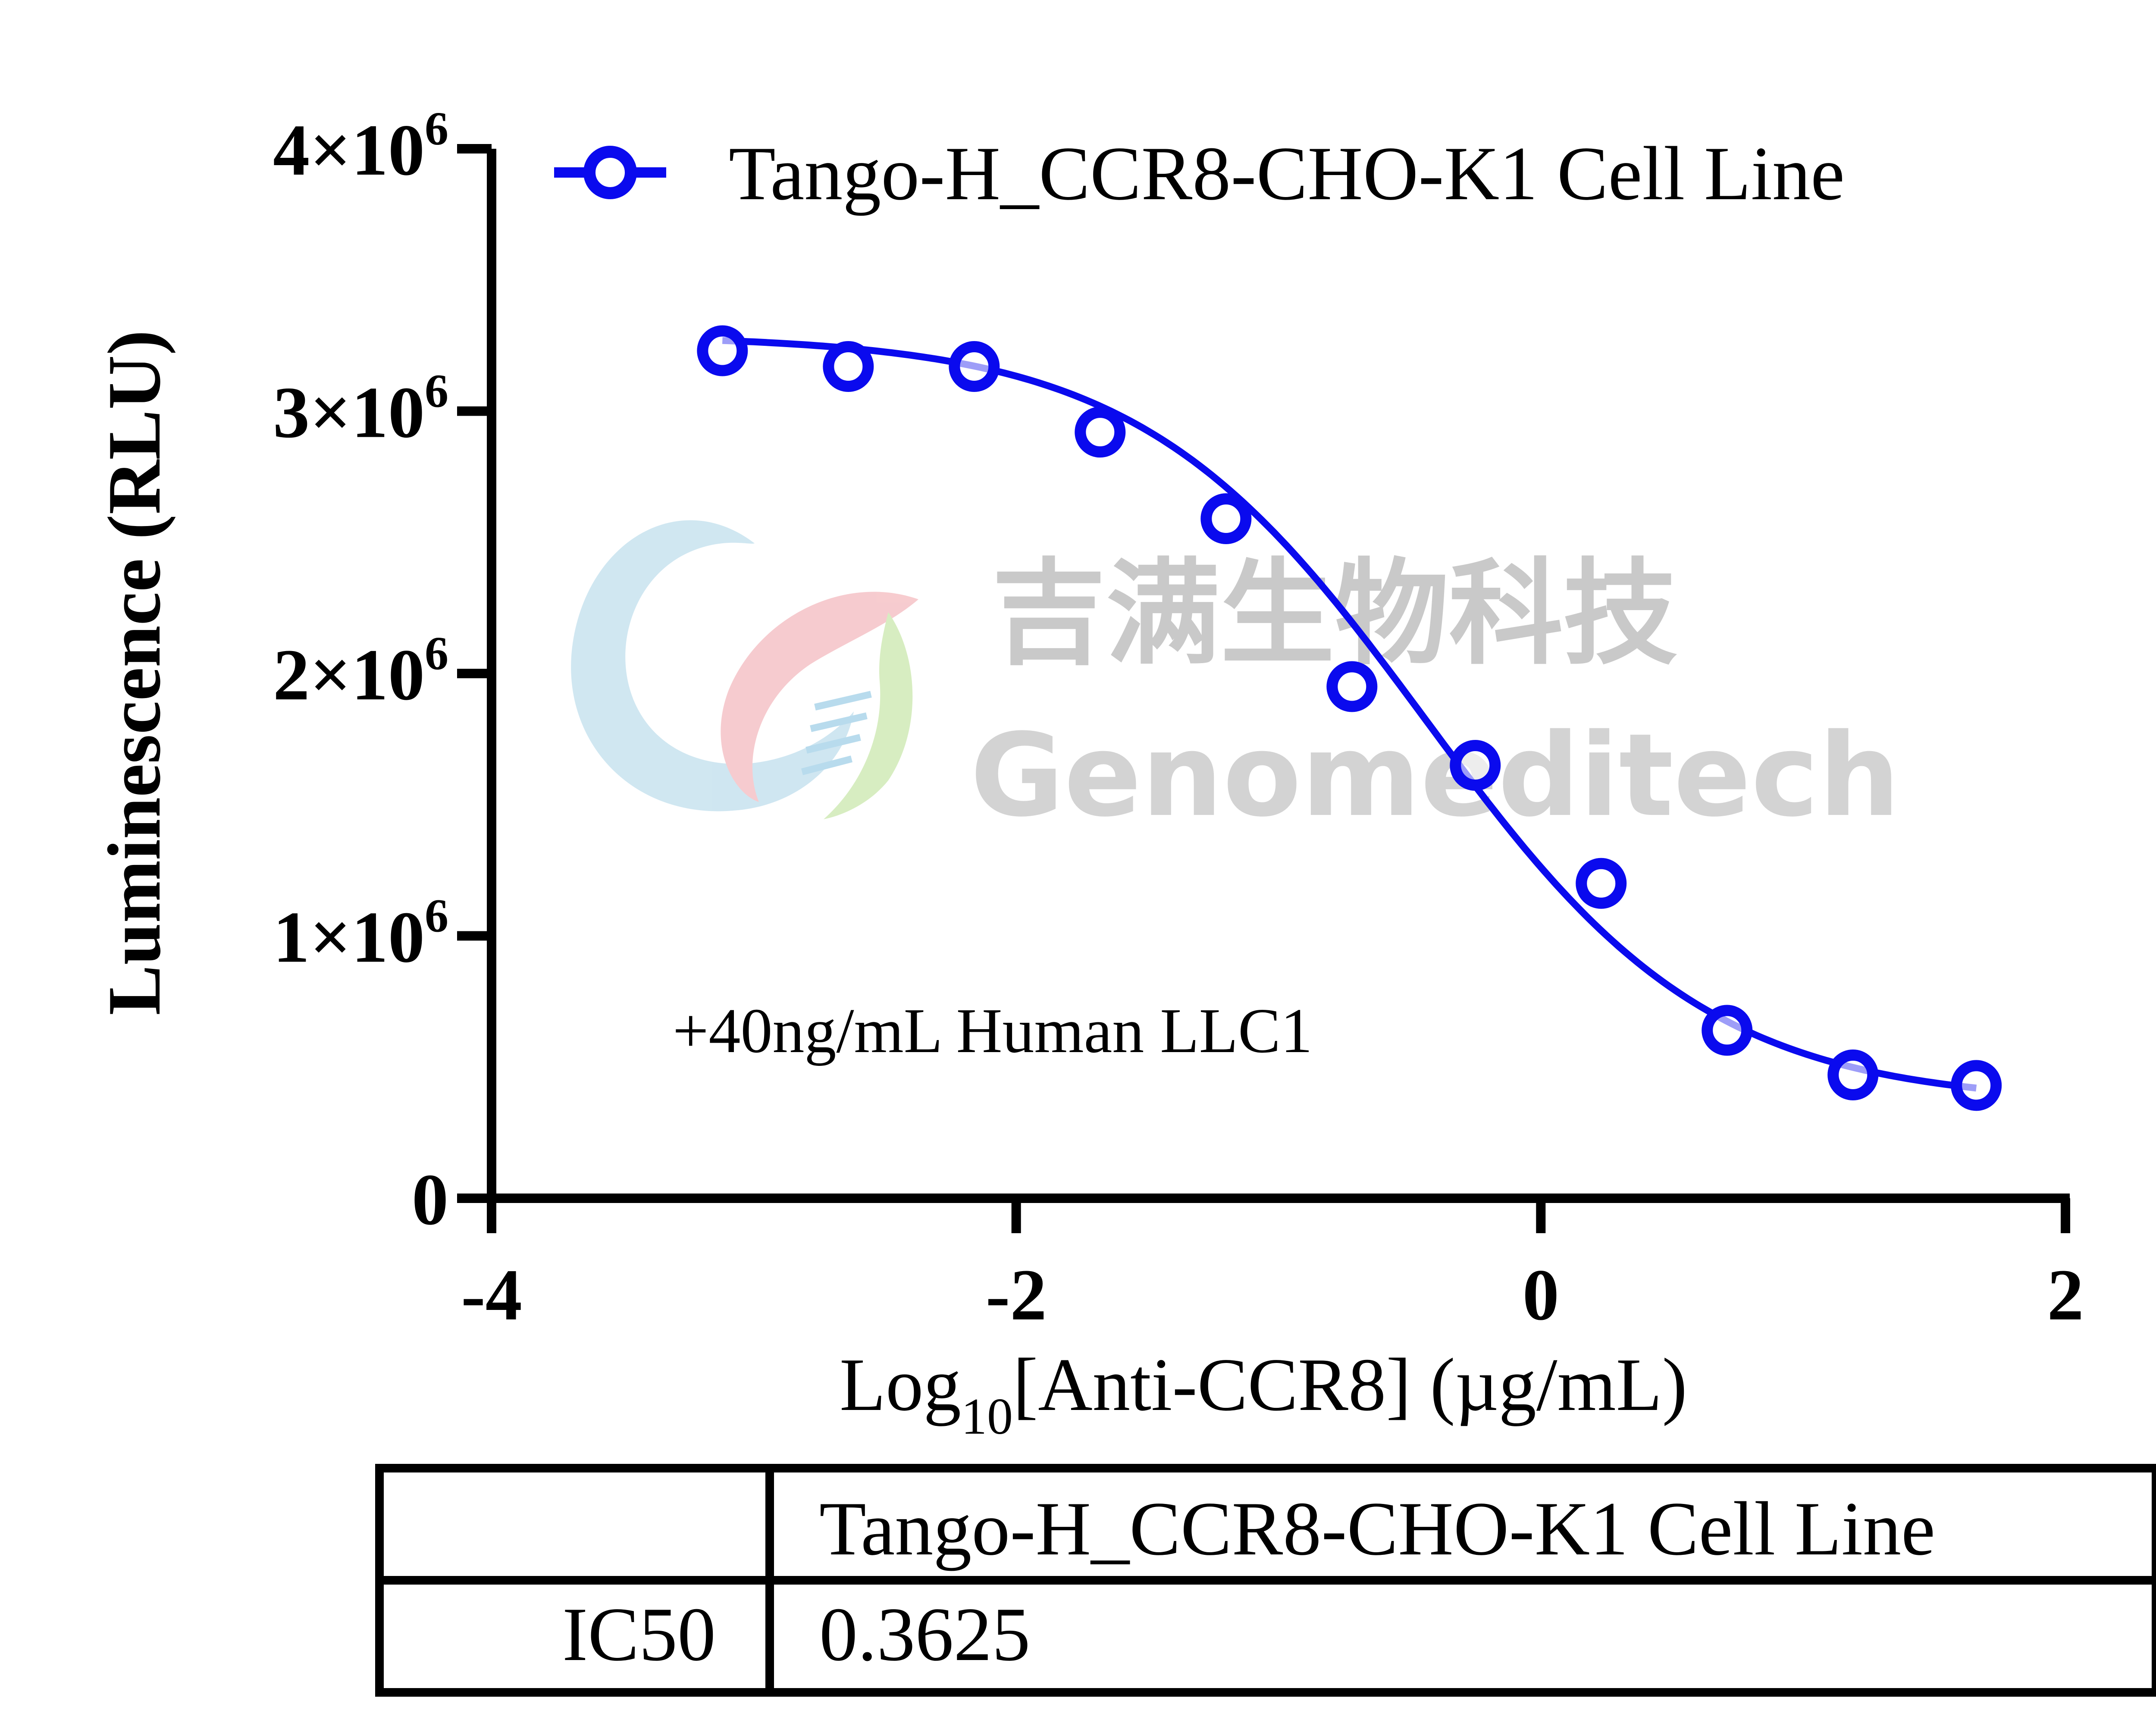 Image resolution: width=2156 pixels, height=1723 pixels. I want to click on y-axis-title: Luminescence (RLU), so click(134, 673).